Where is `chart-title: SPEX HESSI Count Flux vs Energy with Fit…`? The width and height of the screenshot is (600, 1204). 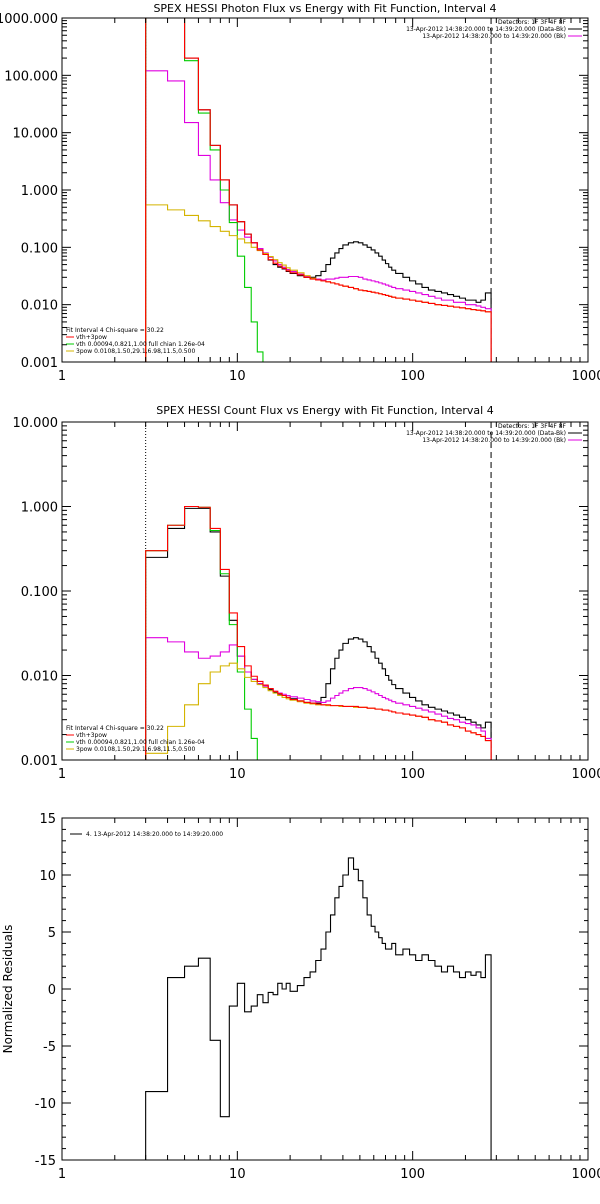 chart-title: SPEX HESSI Count Flux vs Energy with Fit… is located at coordinates (324, 410).